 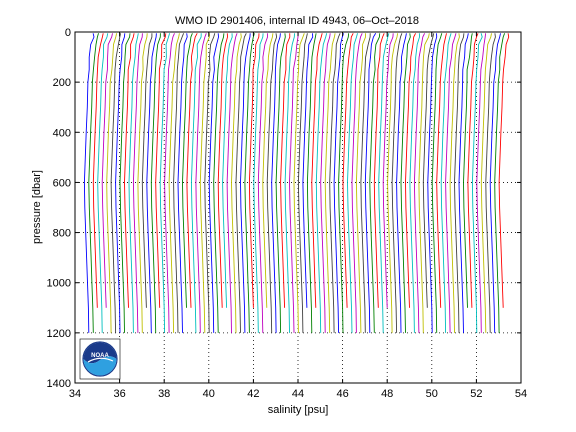 What do you see at coordinates (209, 394) in the screenshot?
I see `x-tick-label: 40` at bounding box center [209, 394].